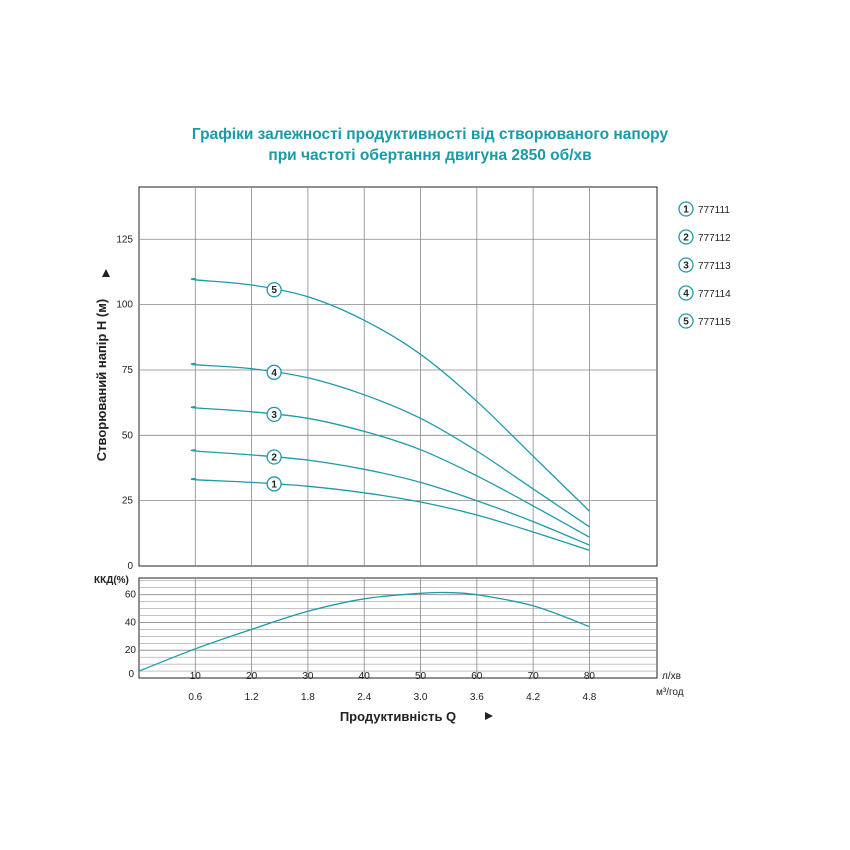 Image resolution: width=850 pixels, height=850 pixels. Describe the element at coordinates (130, 566) in the screenshot. I see `head-y-tick-label: 0` at that location.